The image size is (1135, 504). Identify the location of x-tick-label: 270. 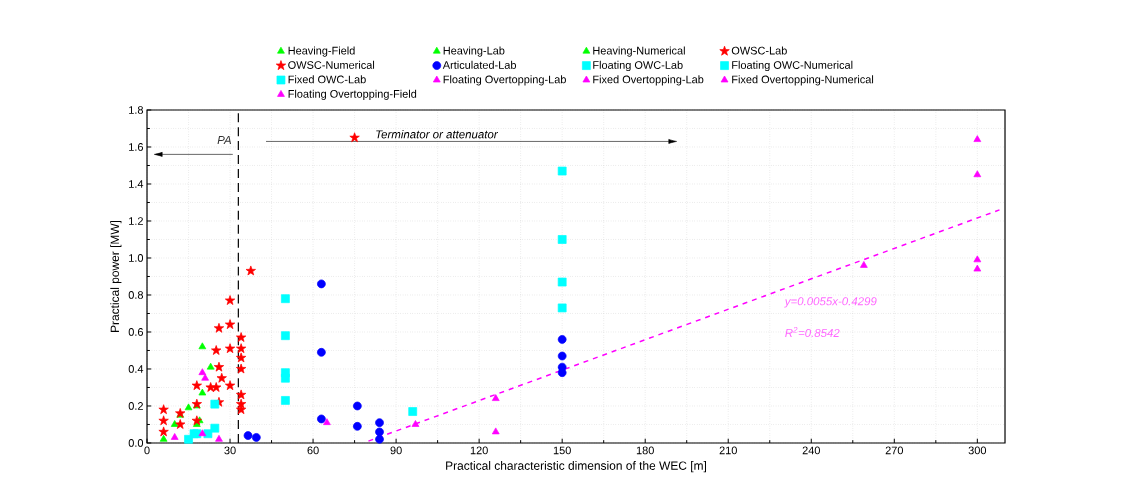
(894, 450).